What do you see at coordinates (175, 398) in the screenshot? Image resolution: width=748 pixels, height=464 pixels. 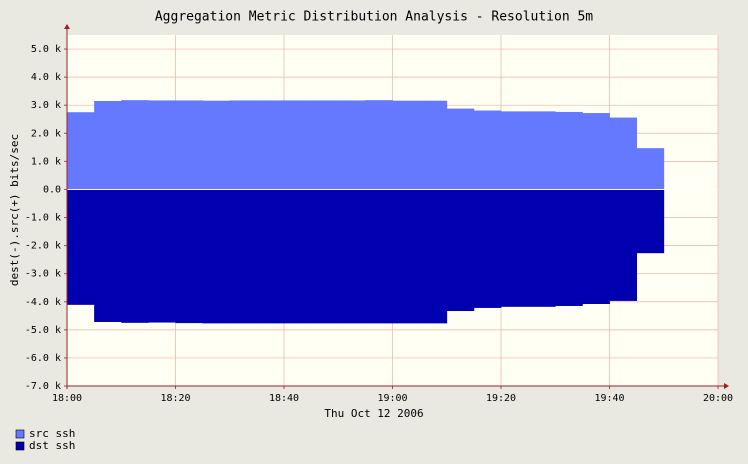 I see `x-tick-label: 18:20` at bounding box center [175, 398].